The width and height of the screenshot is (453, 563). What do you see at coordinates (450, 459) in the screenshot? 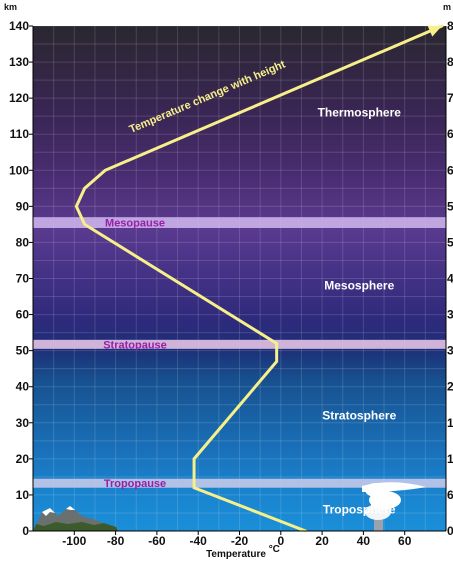
I see `right-tick-label: 12` at bounding box center [450, 459].